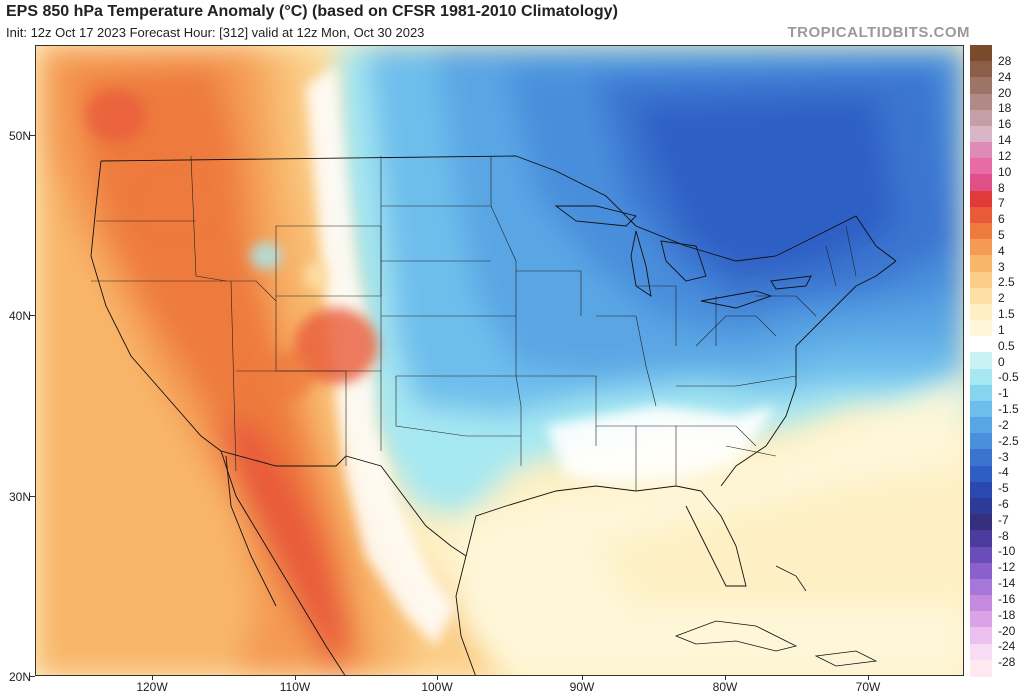  What do you see at coordinates (19, 677) in the screenshot?
I see `lat-label-20n: 20N` at bounding box center [19, 677].